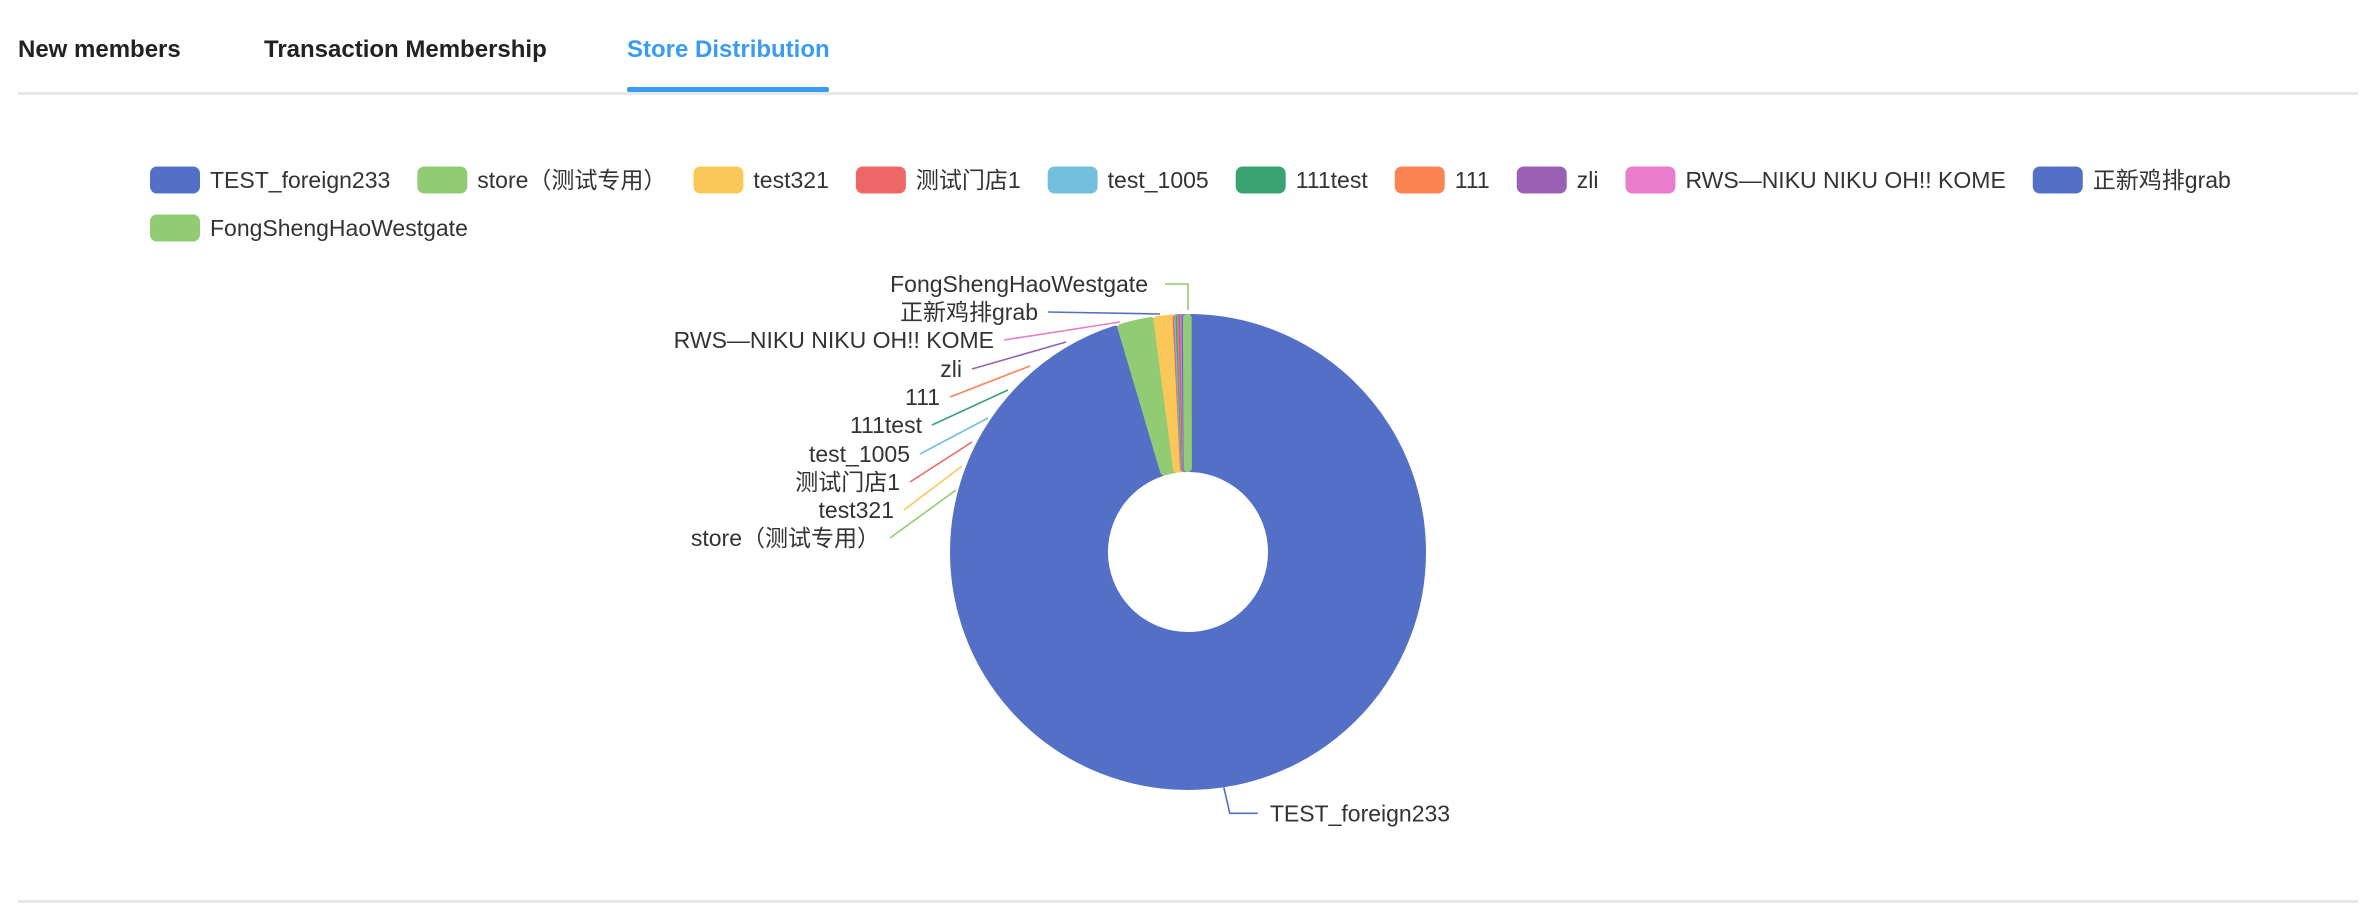  I want to click on donut, so click(1188, 552).